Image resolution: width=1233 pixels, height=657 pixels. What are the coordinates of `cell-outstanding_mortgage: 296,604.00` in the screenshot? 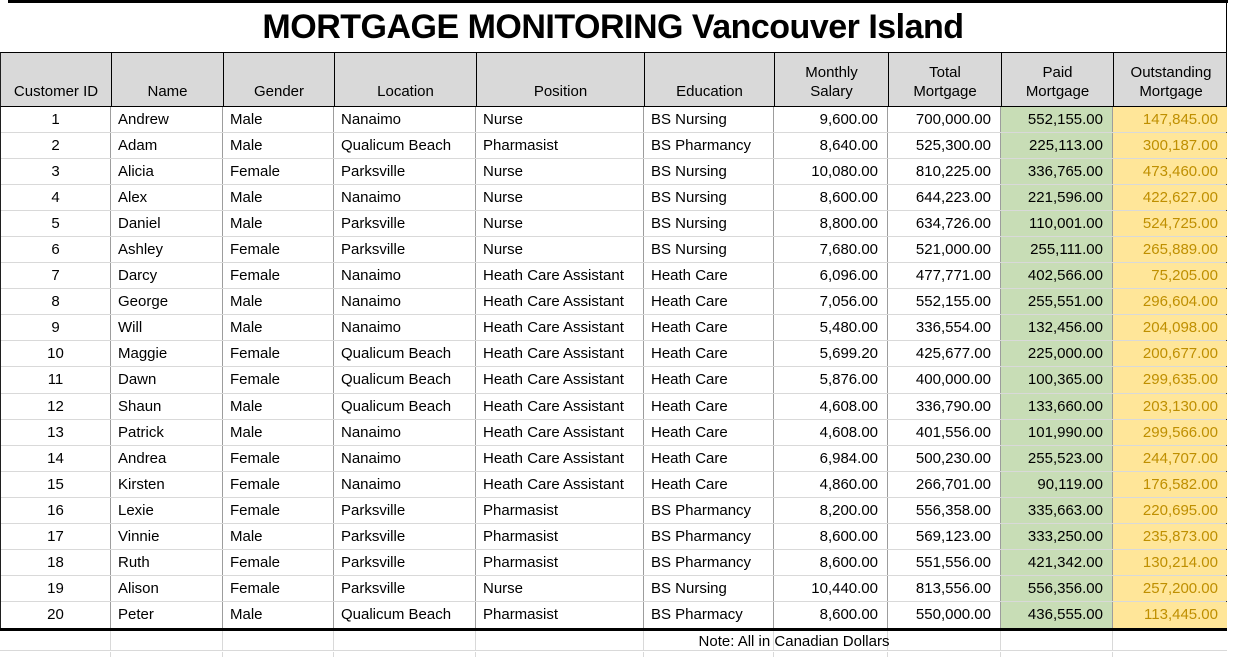 It's located at (1169, 302).